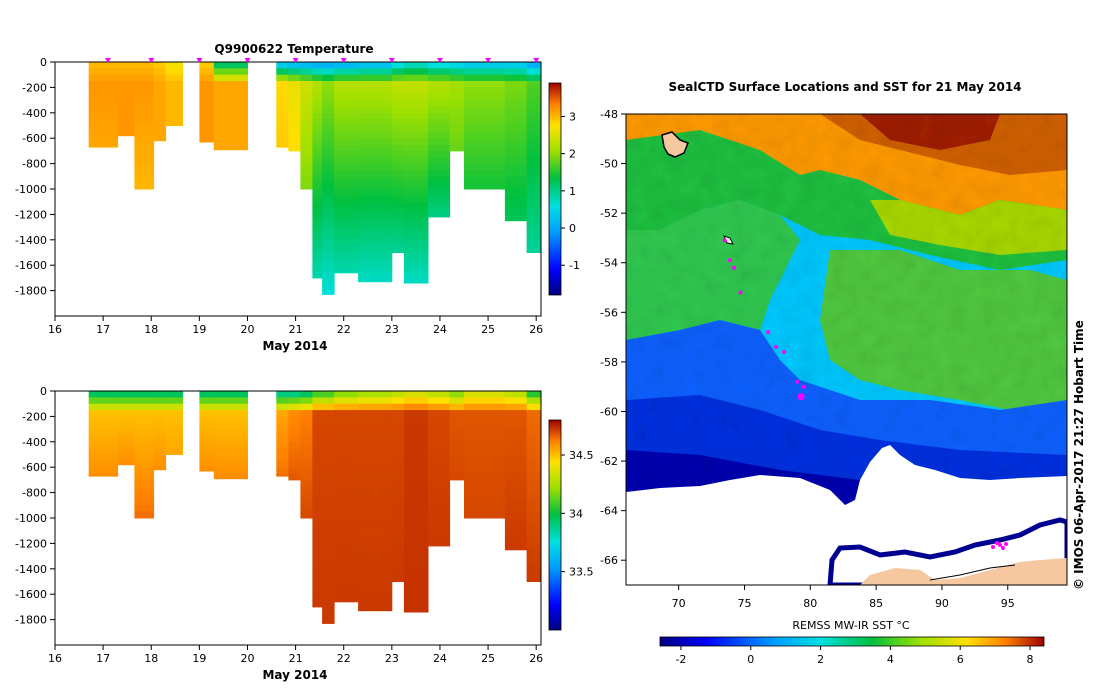  I want to click on y-tick-label: -1600, so click(31, 265).